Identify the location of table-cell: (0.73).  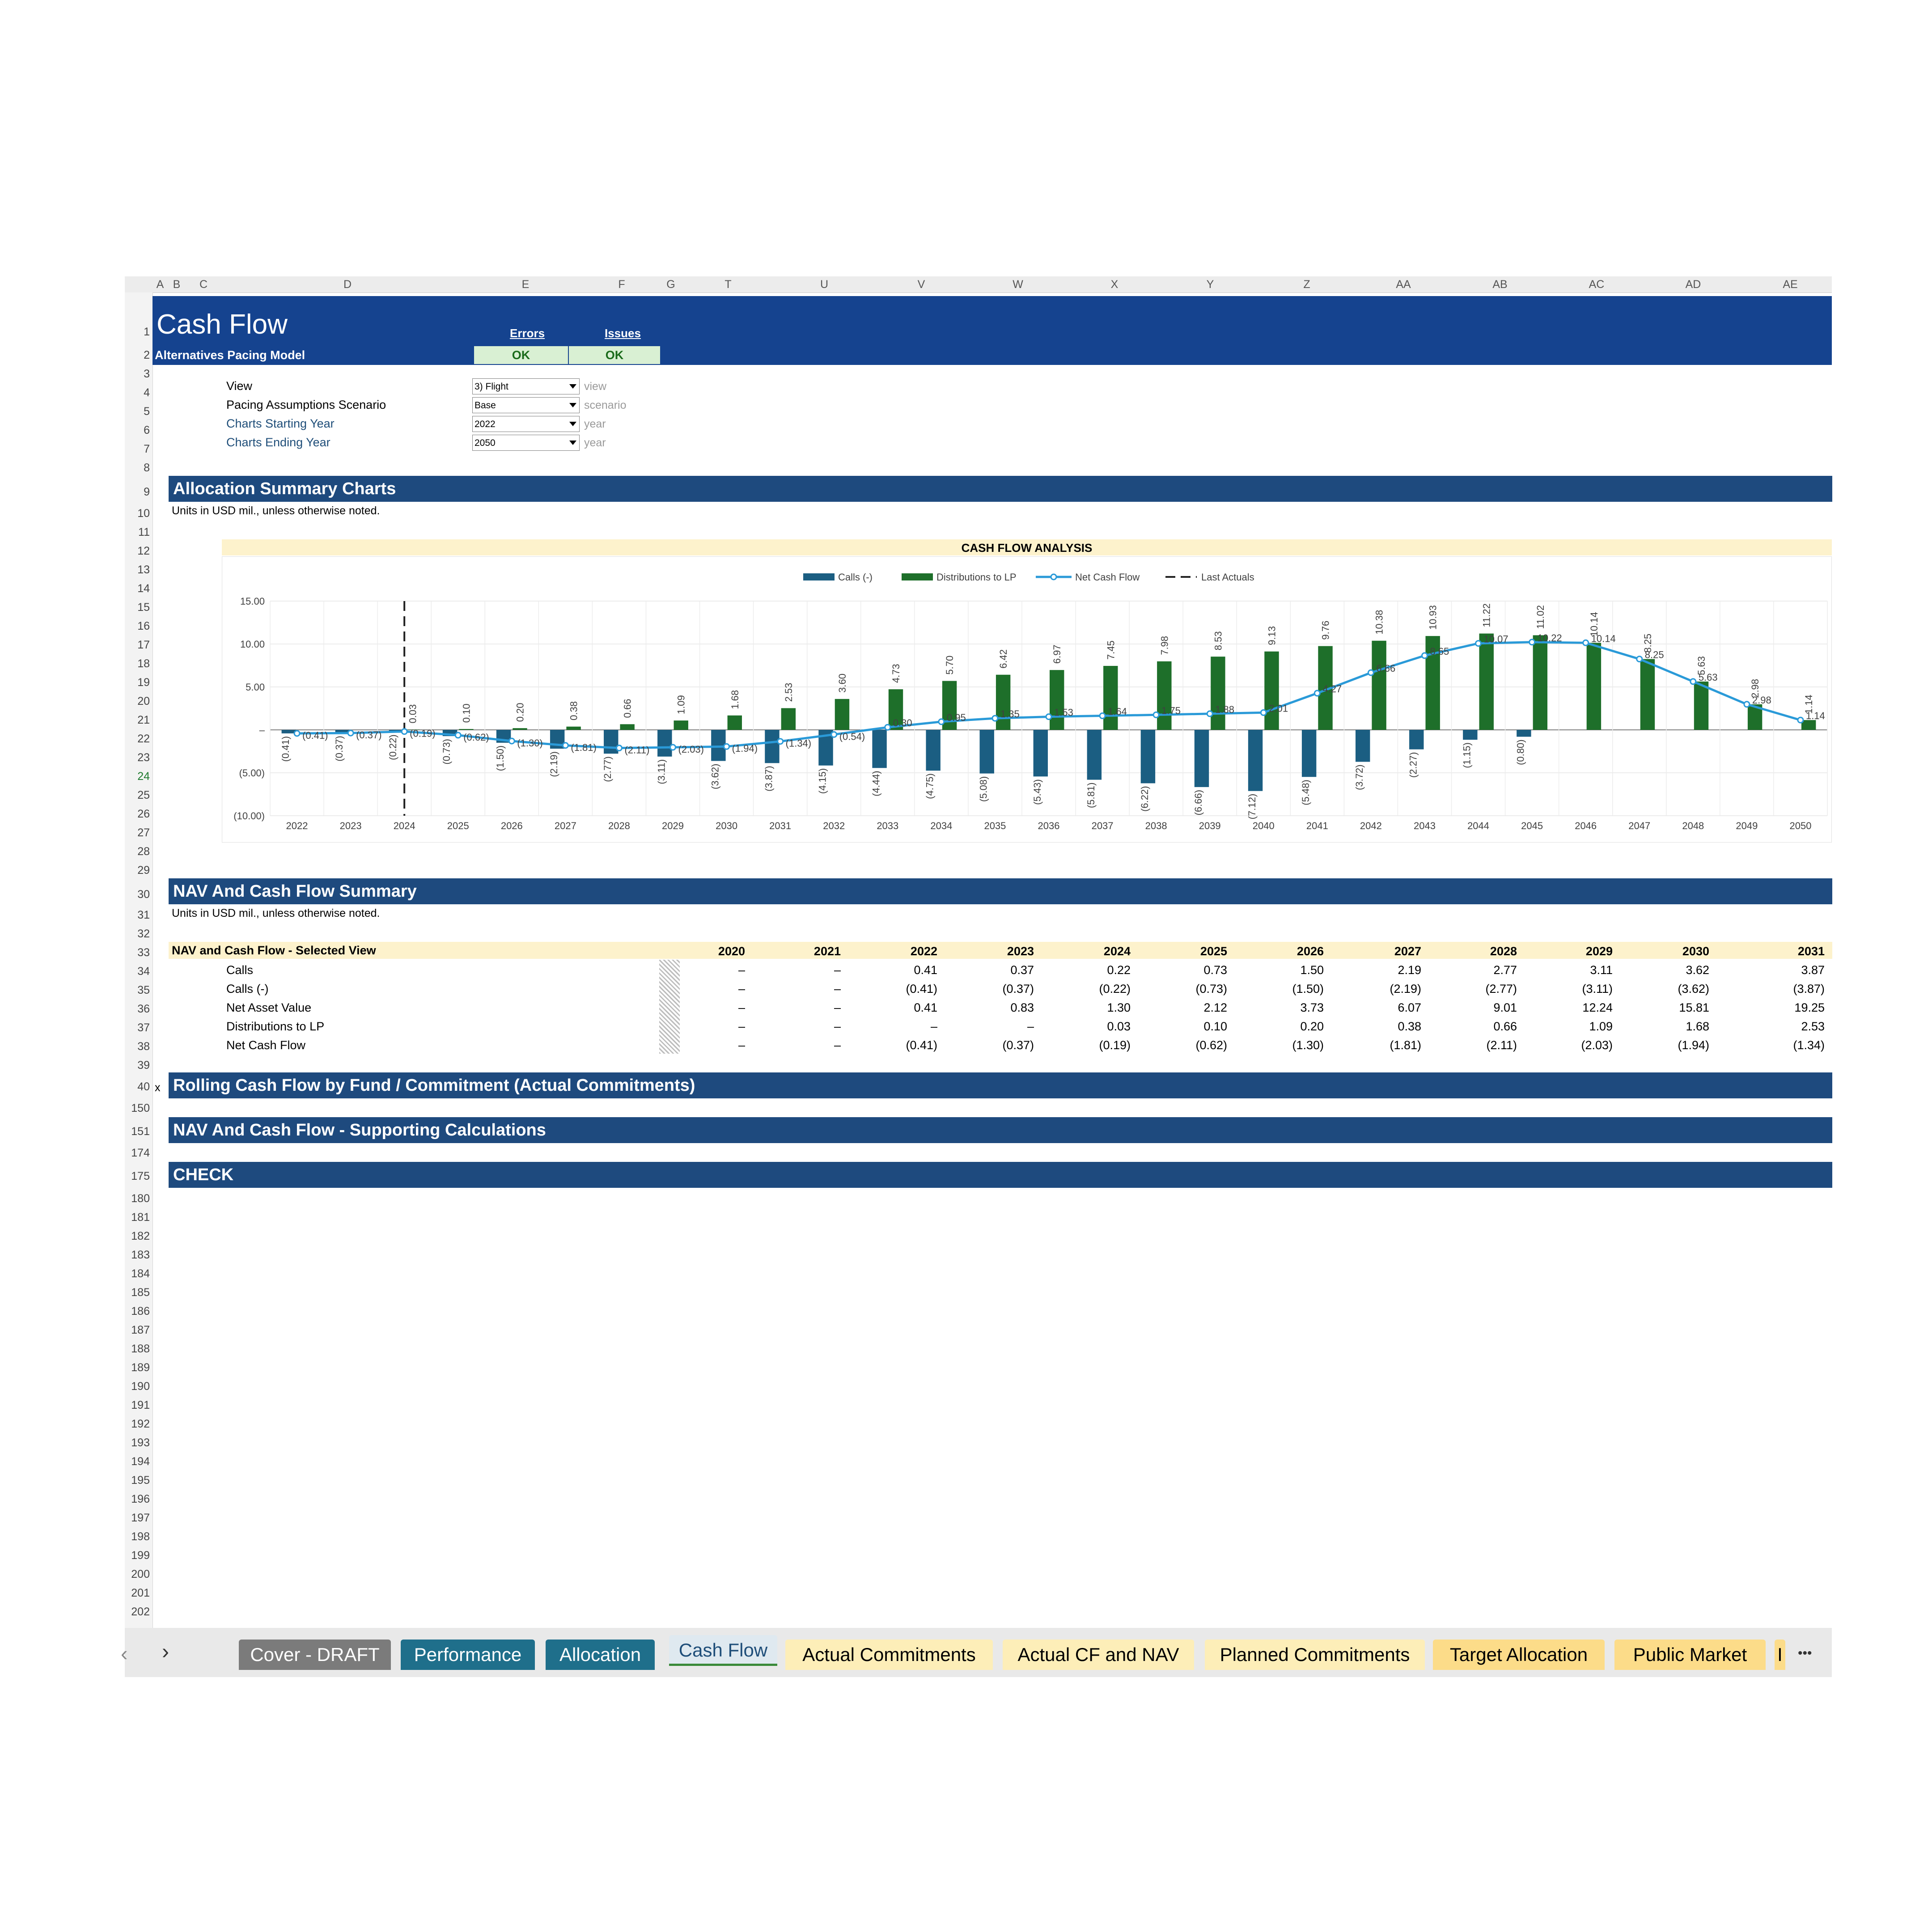
(1211, 989).